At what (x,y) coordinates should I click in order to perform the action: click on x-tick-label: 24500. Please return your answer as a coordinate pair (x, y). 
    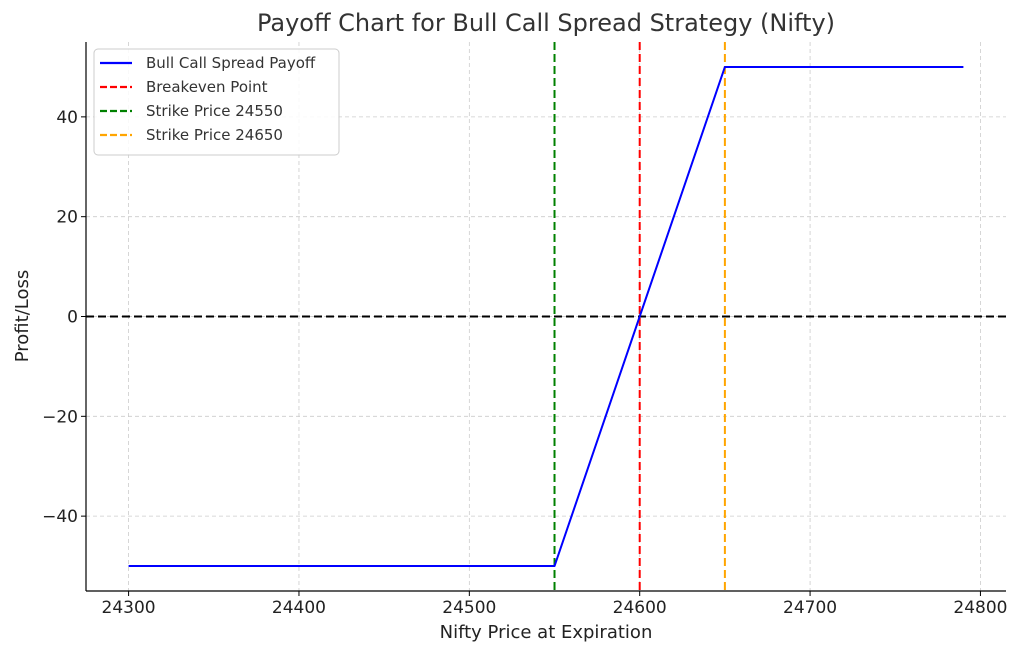
    Looking at the image, I should click on (469, 608).